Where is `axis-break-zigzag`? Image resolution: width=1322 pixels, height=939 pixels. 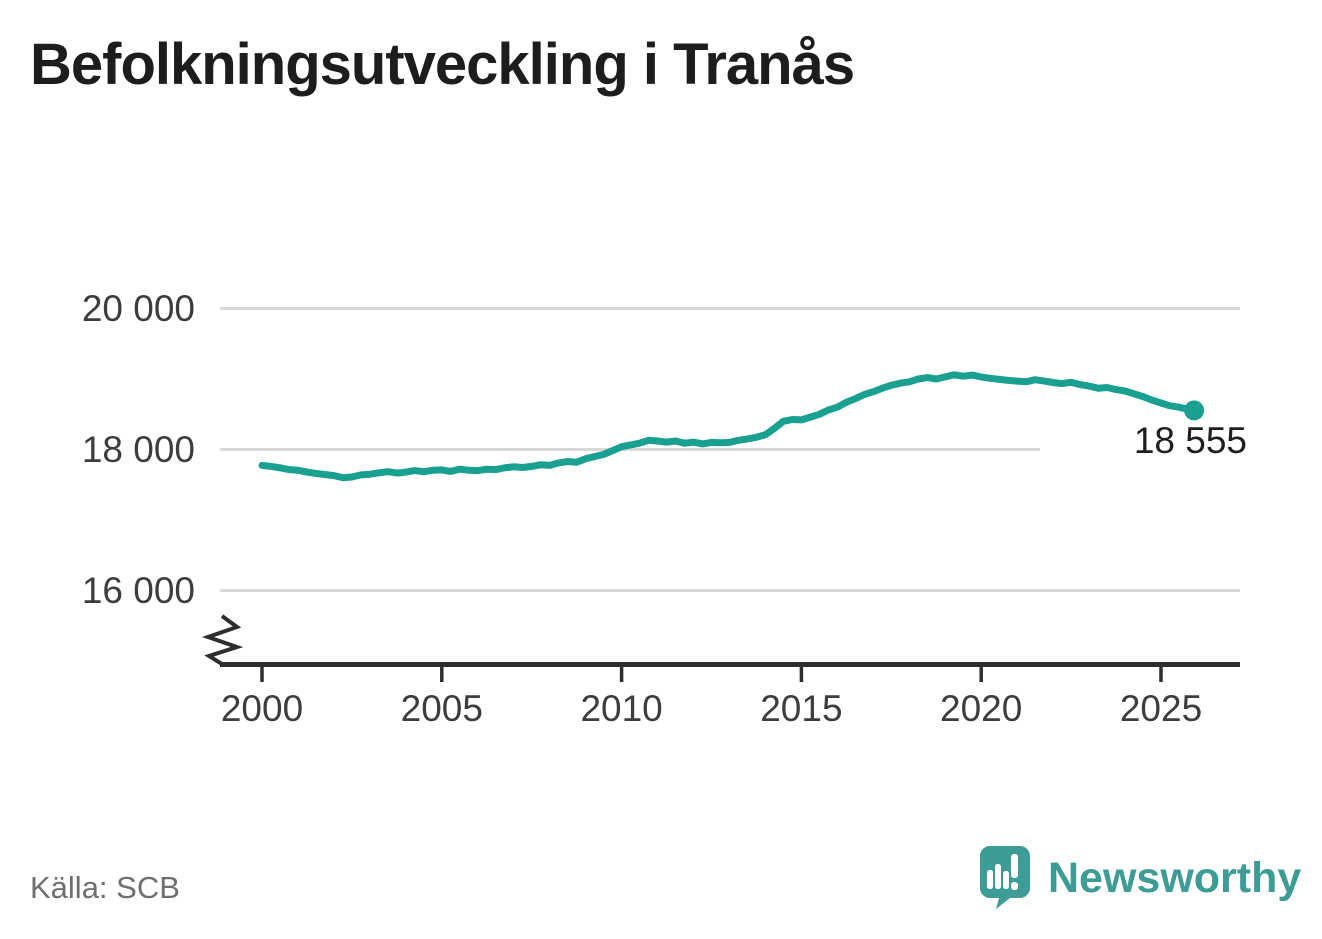 axis-break-zigzag is located at coordinates (222, 640).